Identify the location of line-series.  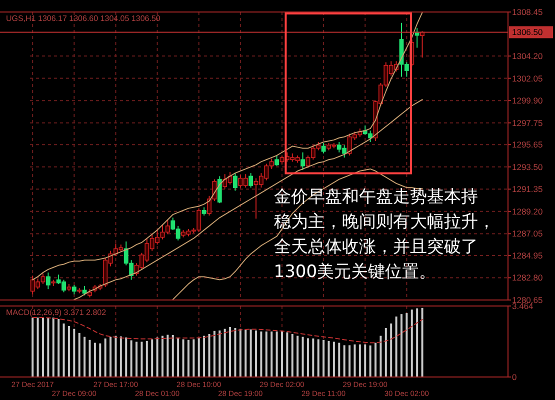
(227, 330).